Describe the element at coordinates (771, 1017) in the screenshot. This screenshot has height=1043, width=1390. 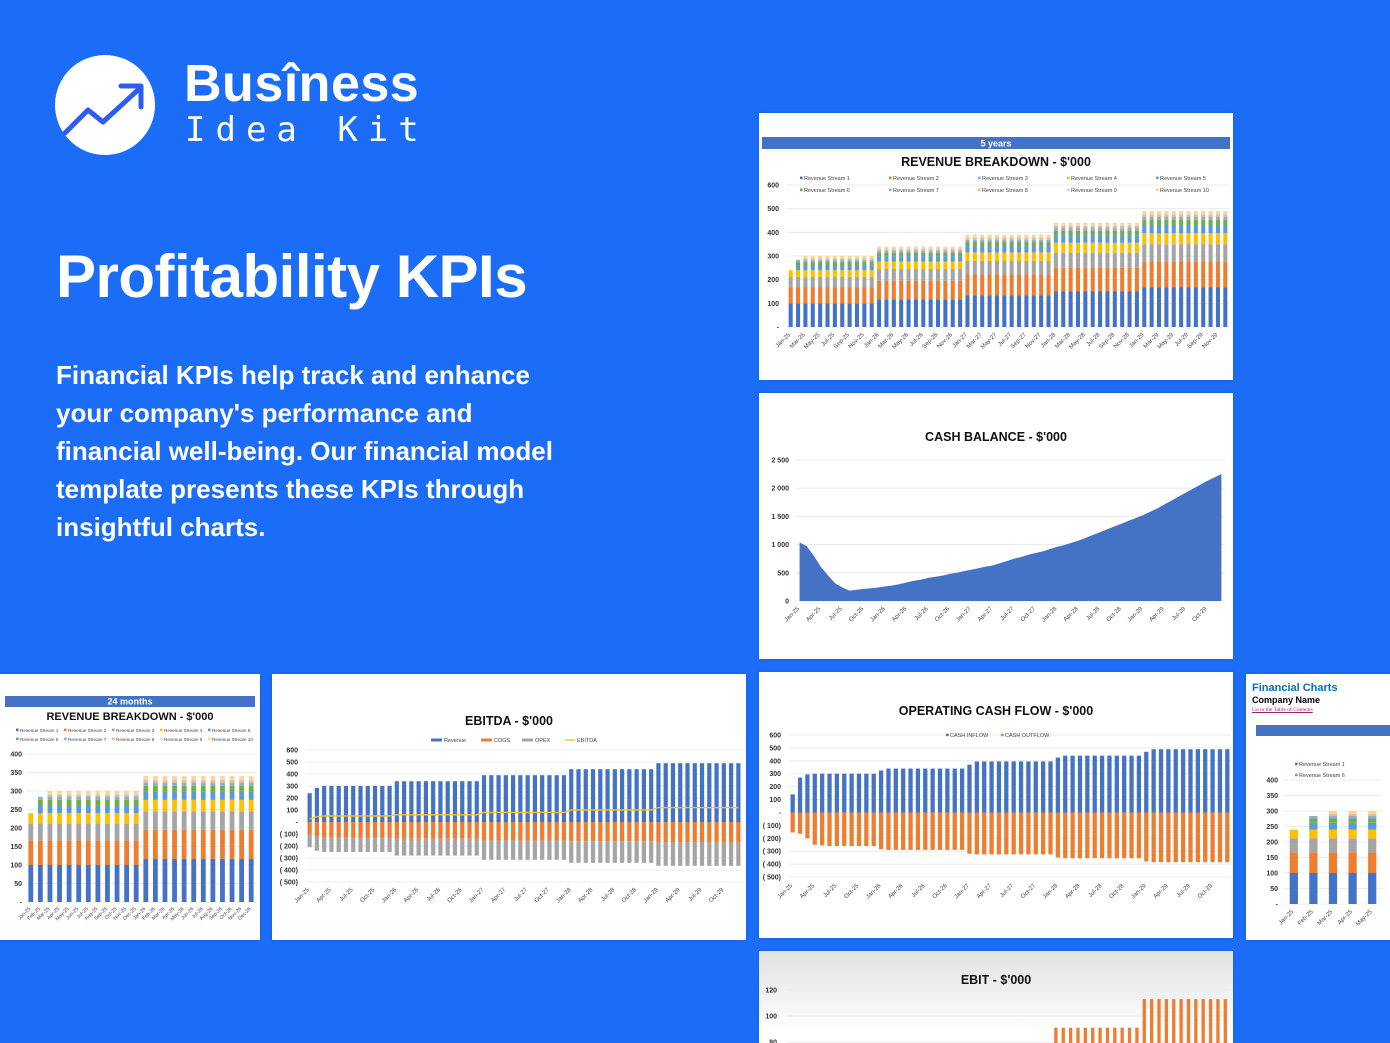
I see `y-tick-label: 100` at that location.